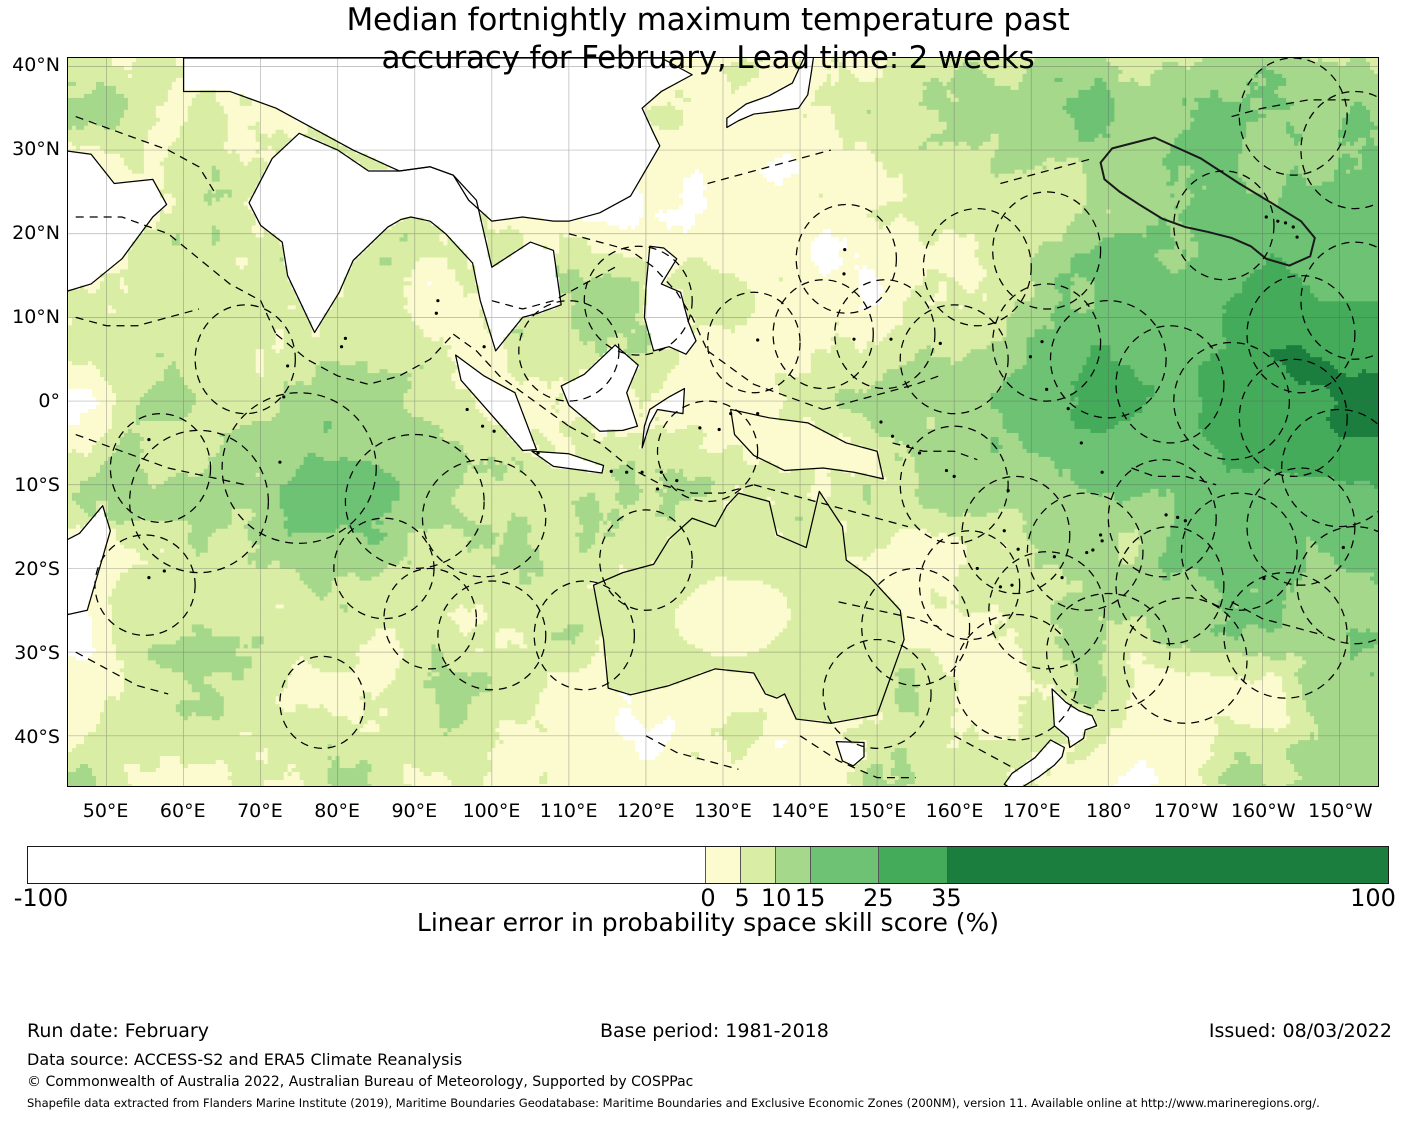 This screenshot has width=1416, height=1125. I want to click on lat-tick-label: 0°, so click(49, 401).